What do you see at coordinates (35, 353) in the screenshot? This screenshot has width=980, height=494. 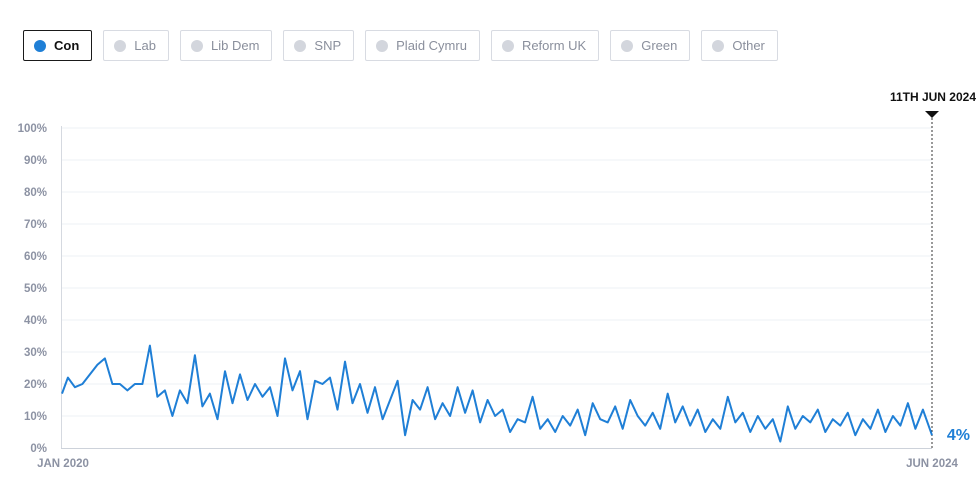 I see `y-tick-label: 30%` at bounding box center [35, 353].